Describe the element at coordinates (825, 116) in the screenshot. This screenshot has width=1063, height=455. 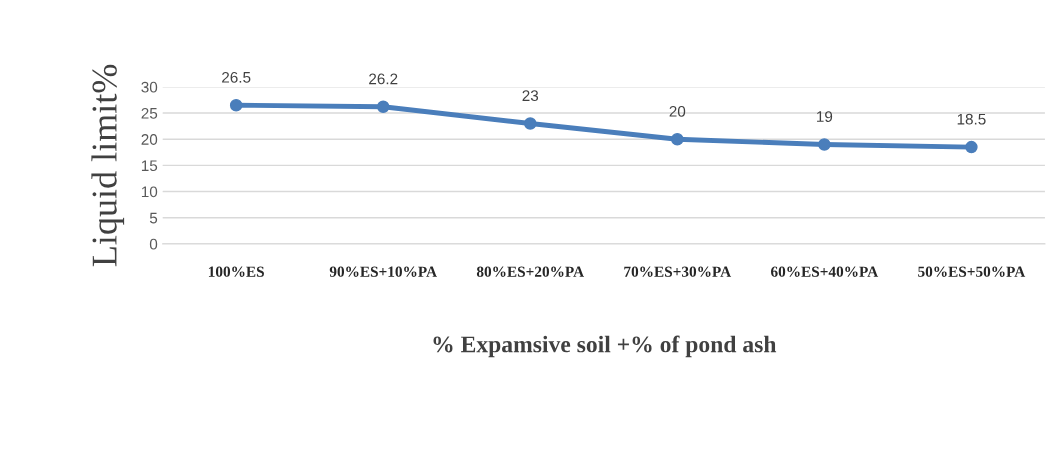
I see `data-label: 19` at that location.